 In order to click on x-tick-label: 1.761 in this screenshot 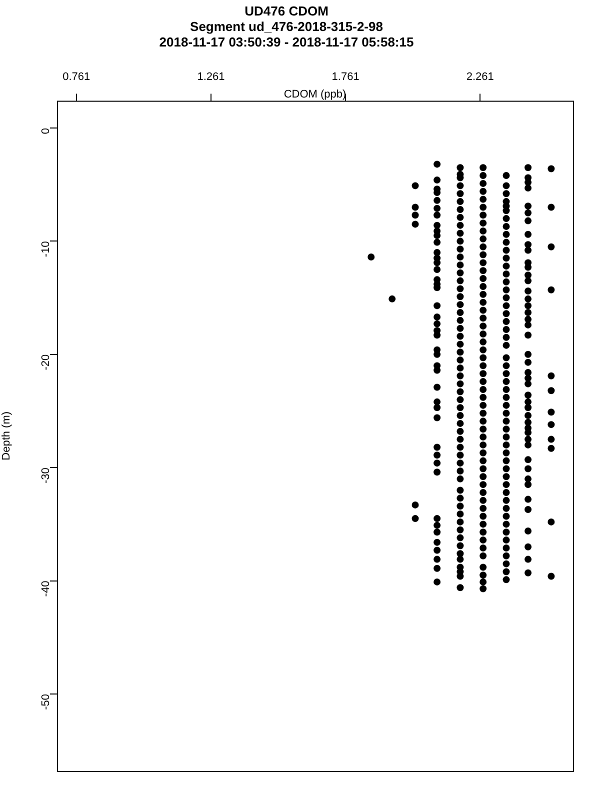, I will do `click(346, 77)`.